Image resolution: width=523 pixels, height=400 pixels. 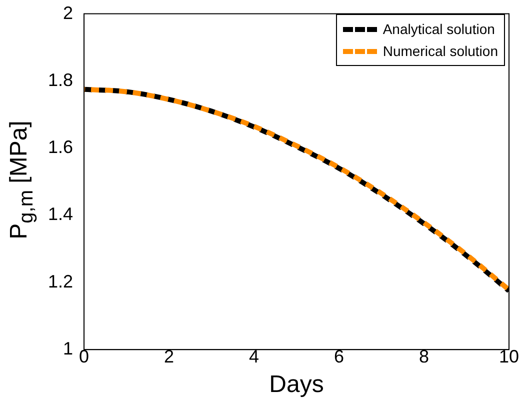 I want to click on y-tick-label: 1.4, so click(x=61, y=214).